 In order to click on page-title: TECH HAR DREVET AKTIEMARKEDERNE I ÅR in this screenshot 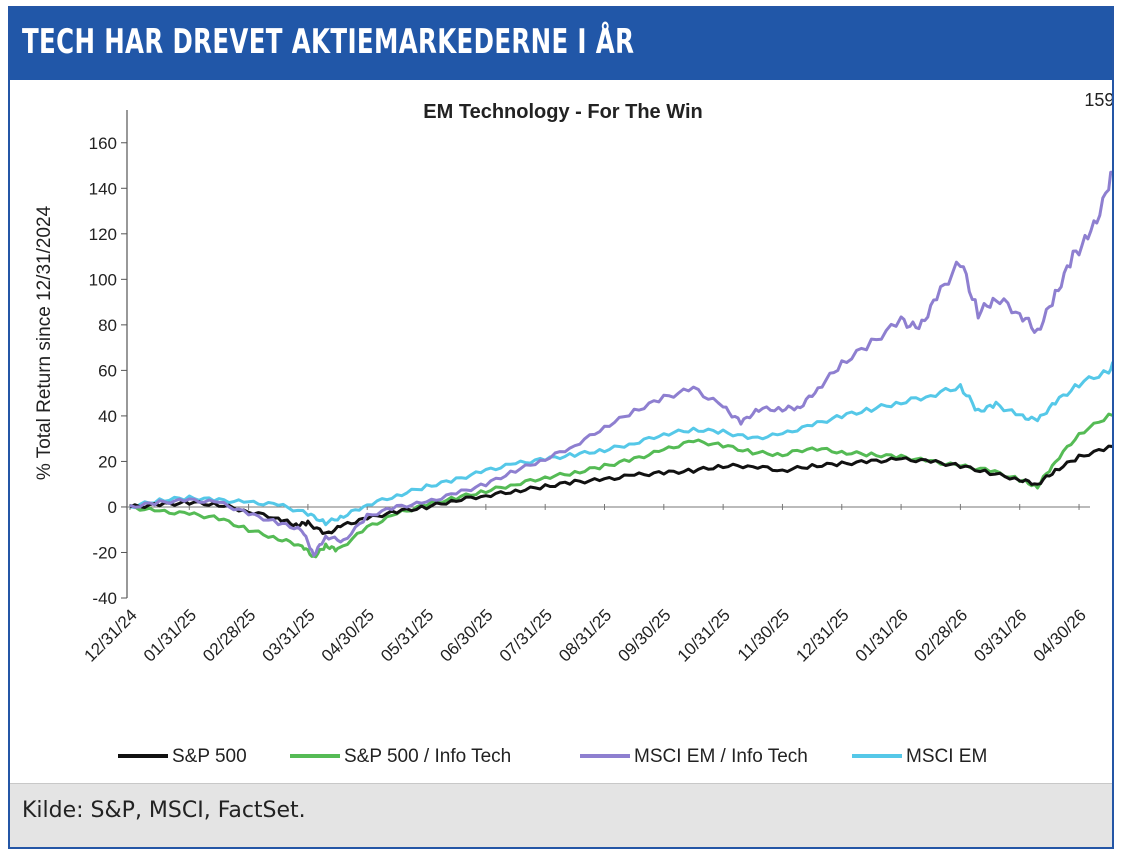, I will do `click(328, 42)`.